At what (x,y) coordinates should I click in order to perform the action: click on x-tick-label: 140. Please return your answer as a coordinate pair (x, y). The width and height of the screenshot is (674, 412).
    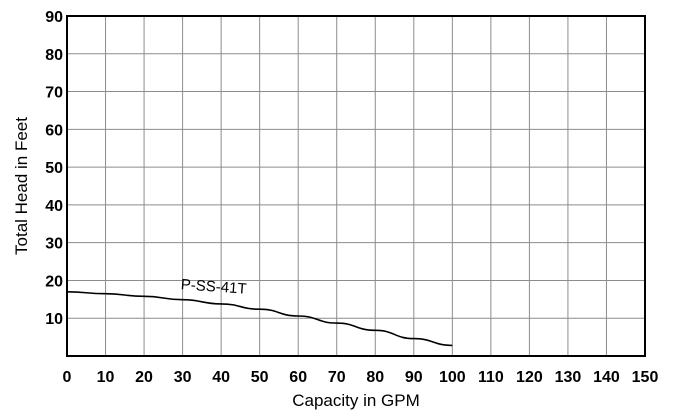
    Looking at the image, I should click on (606, 377).